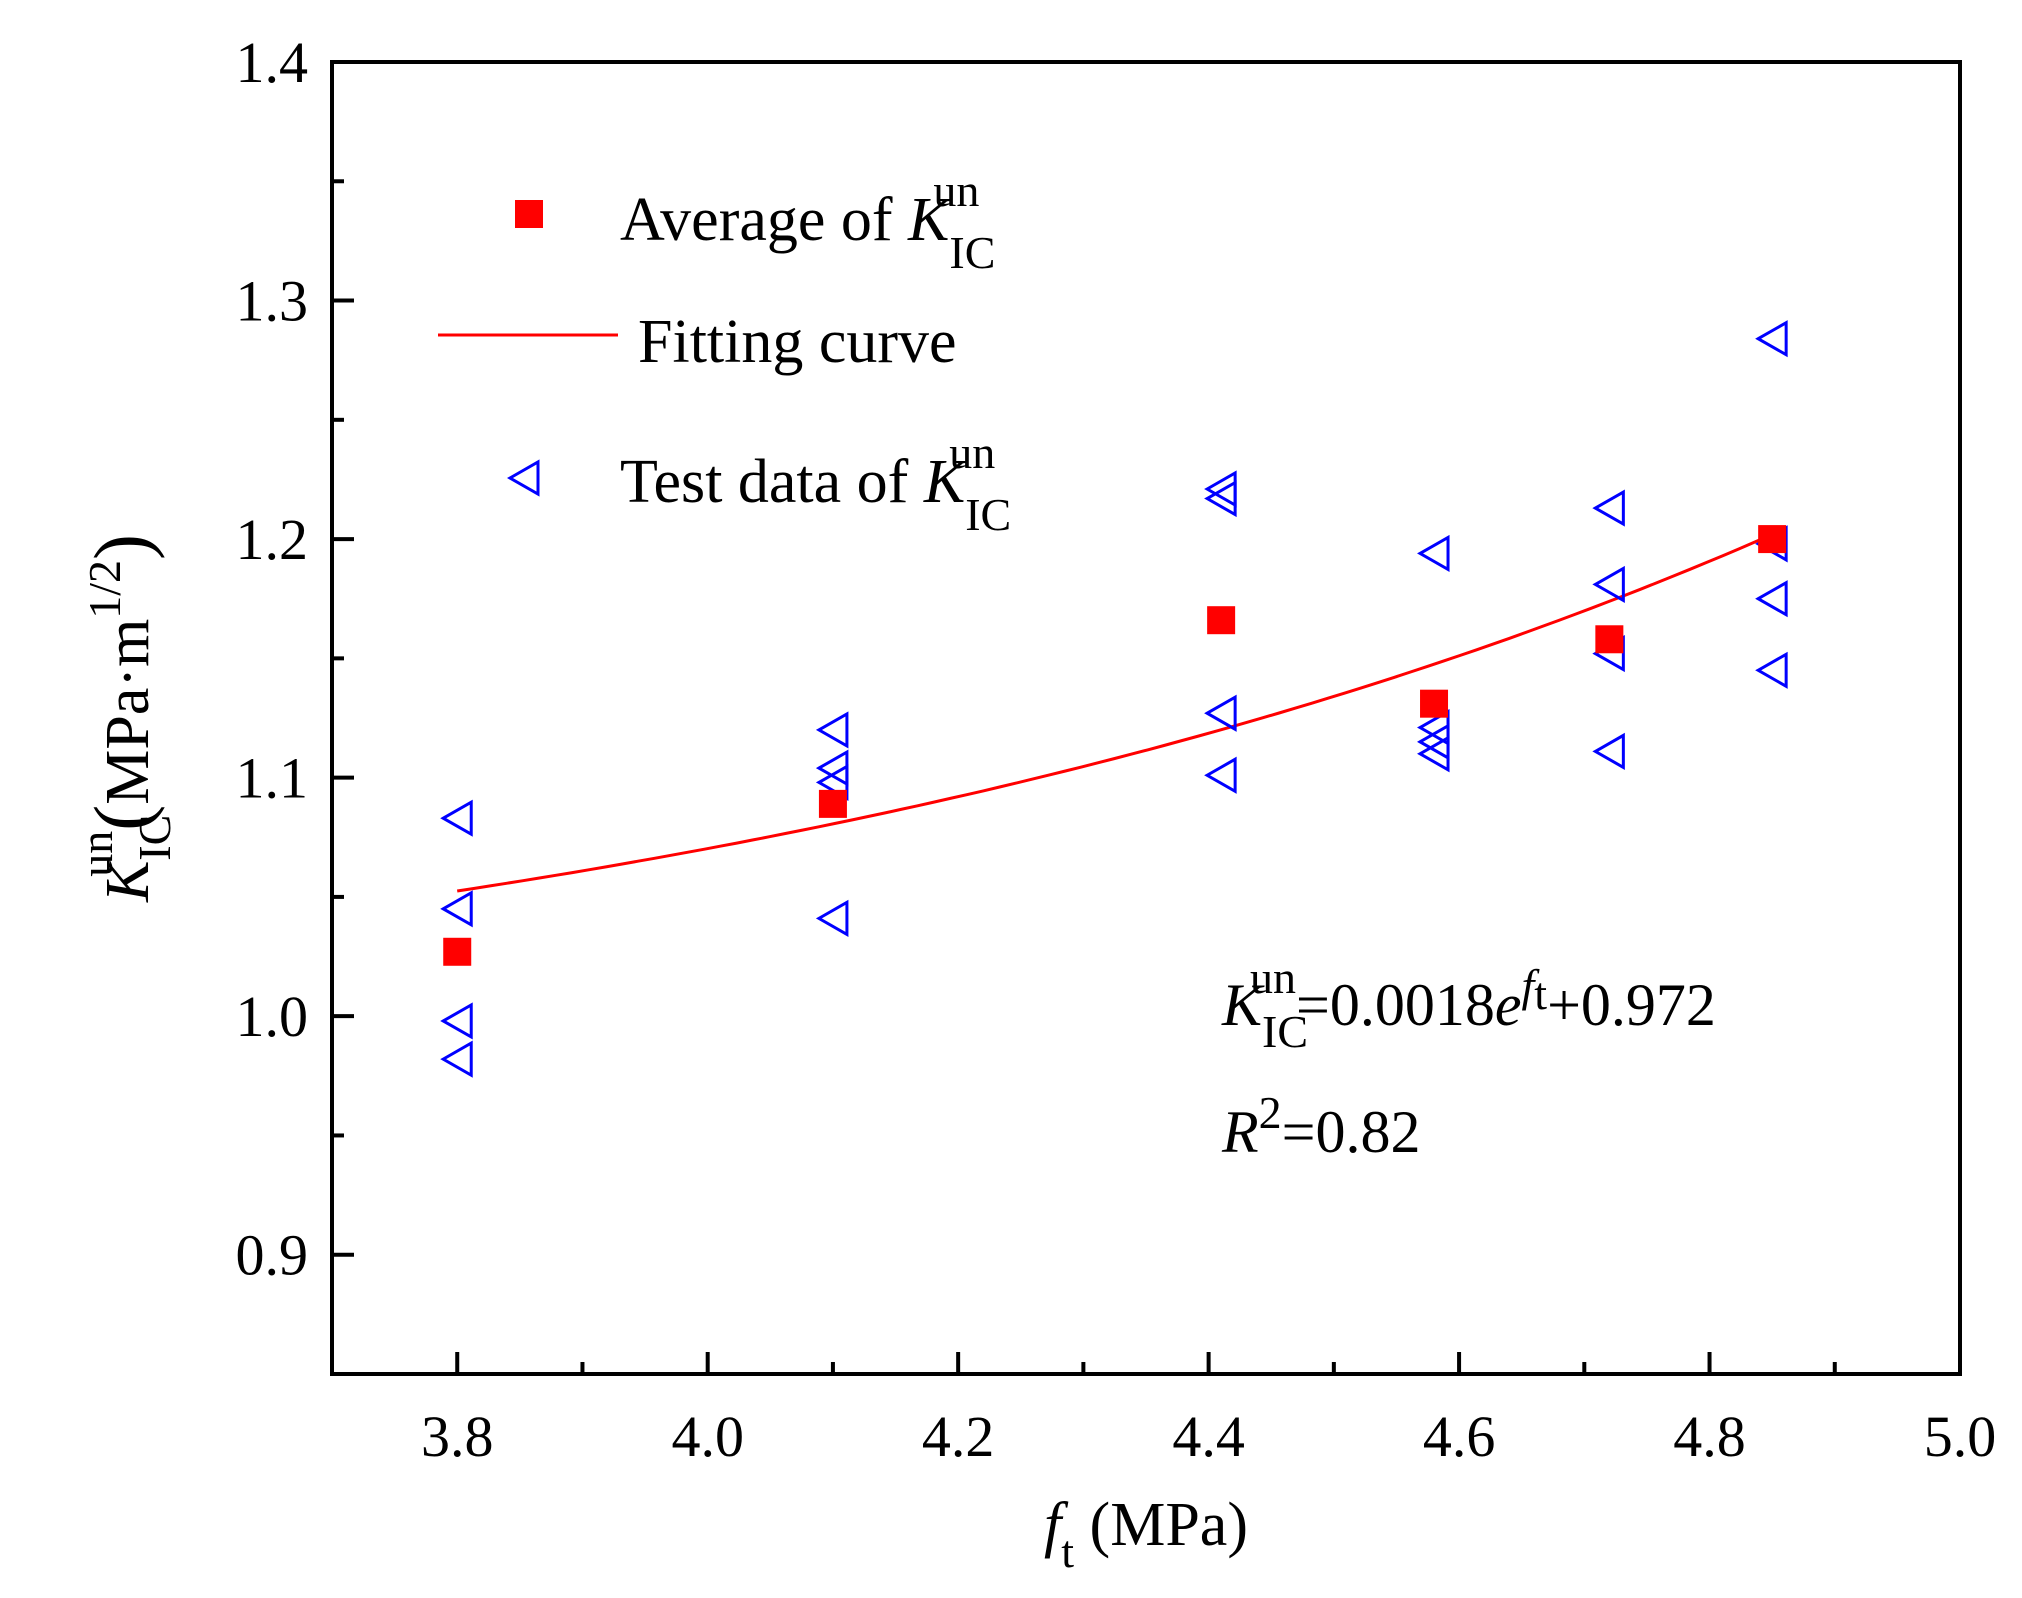 Image resolution: width=2022 pixels, height=1598 pixels. Describe the element at coordinates (807, 221) in the screenshot. I see `legend-label-average: Average of KICun` at that location.